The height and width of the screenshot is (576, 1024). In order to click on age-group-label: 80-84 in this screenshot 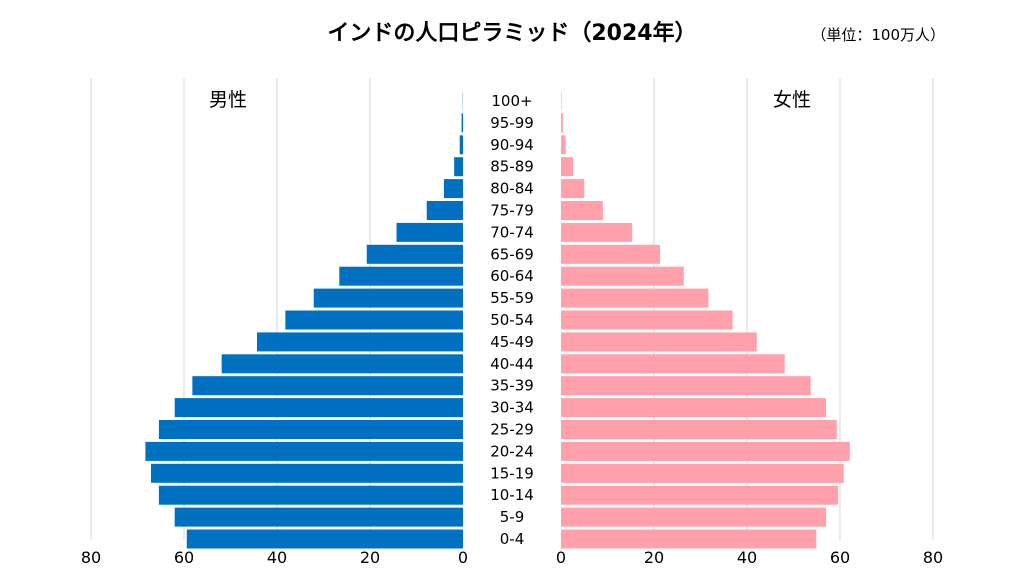, I will do `click(512, 189)`.